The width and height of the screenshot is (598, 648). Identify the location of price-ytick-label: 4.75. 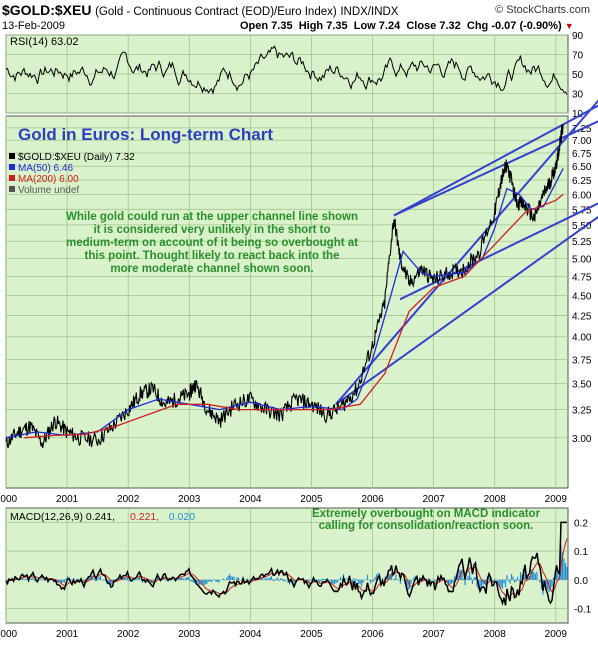
(582, 277).